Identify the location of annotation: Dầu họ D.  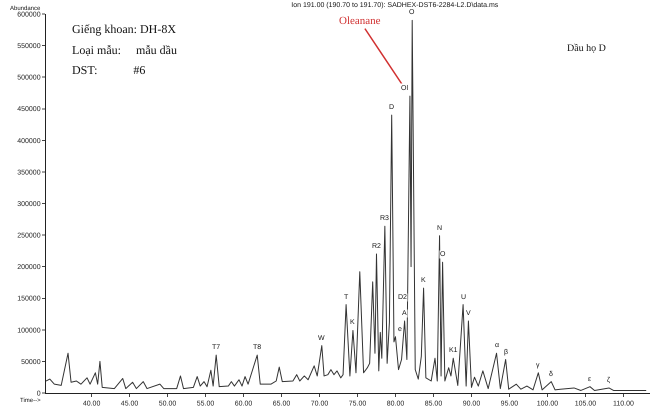
(586, 48).